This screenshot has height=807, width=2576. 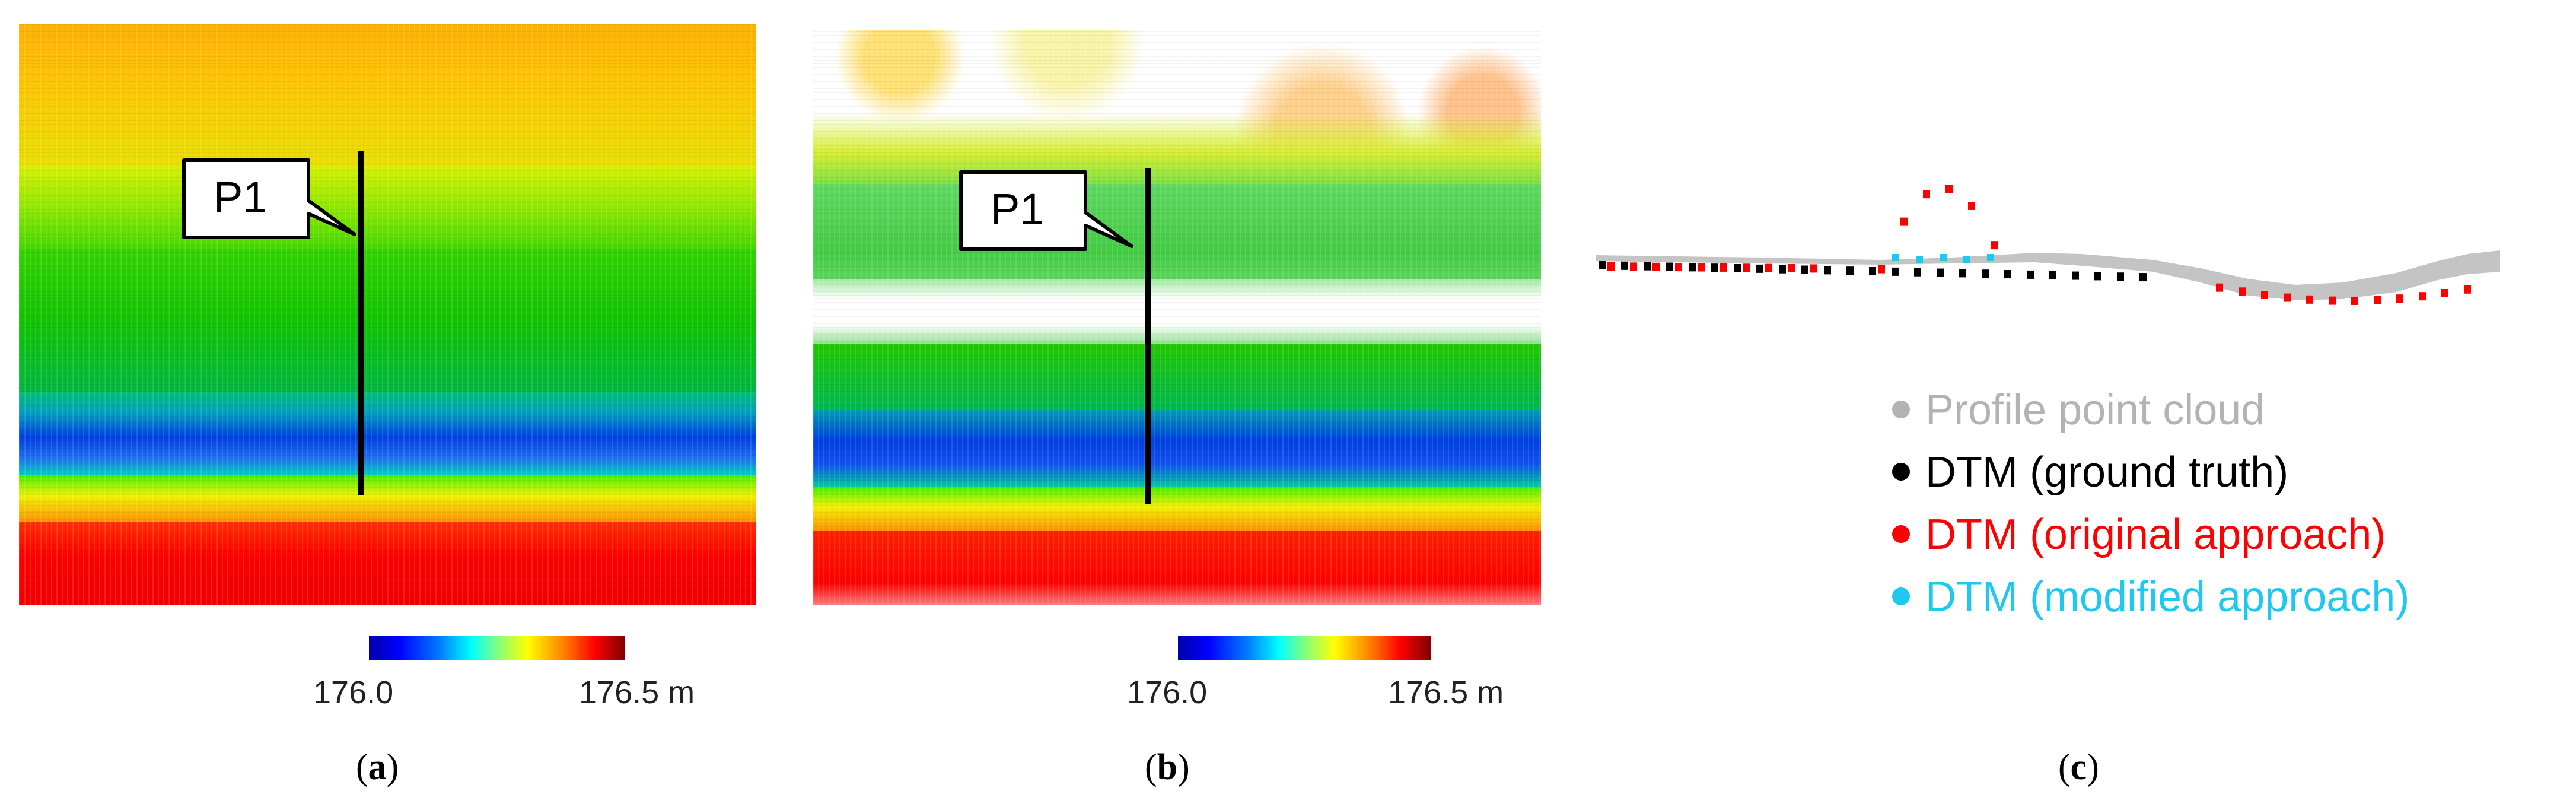 What do you see at coordinates (1304, 648) in the screenshot?
I see `colorbar-b` at bounding box center [1304, 648].